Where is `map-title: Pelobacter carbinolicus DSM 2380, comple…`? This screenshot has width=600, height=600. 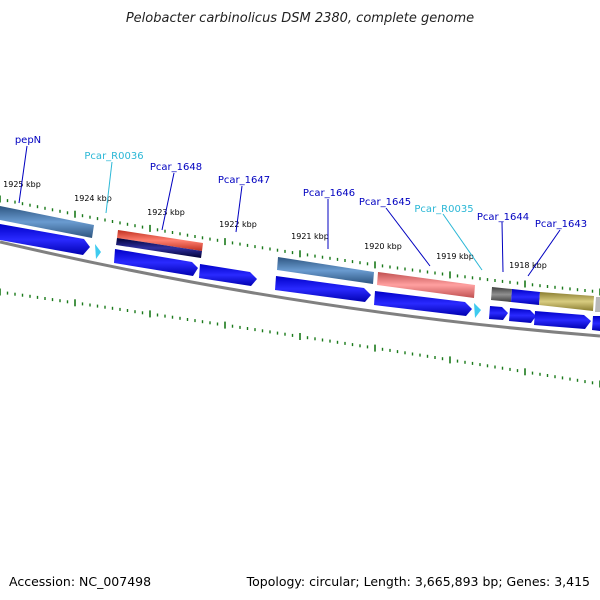 map-title: Pelobacter carbinolicus DSM 2380, comple… is located at coordinates (300, 18).